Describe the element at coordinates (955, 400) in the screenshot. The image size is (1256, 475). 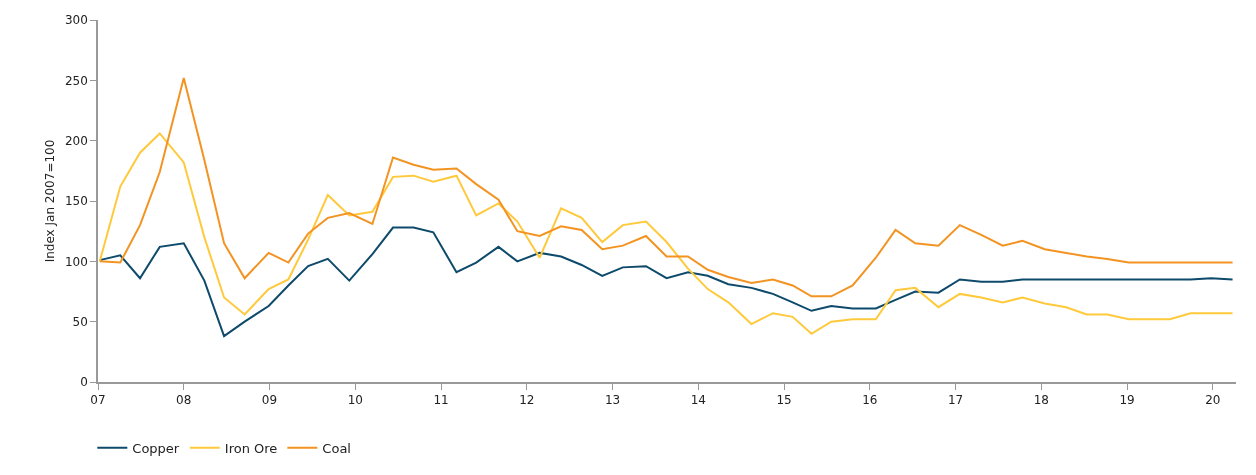
I see `x-tick-label: 17` at that location.